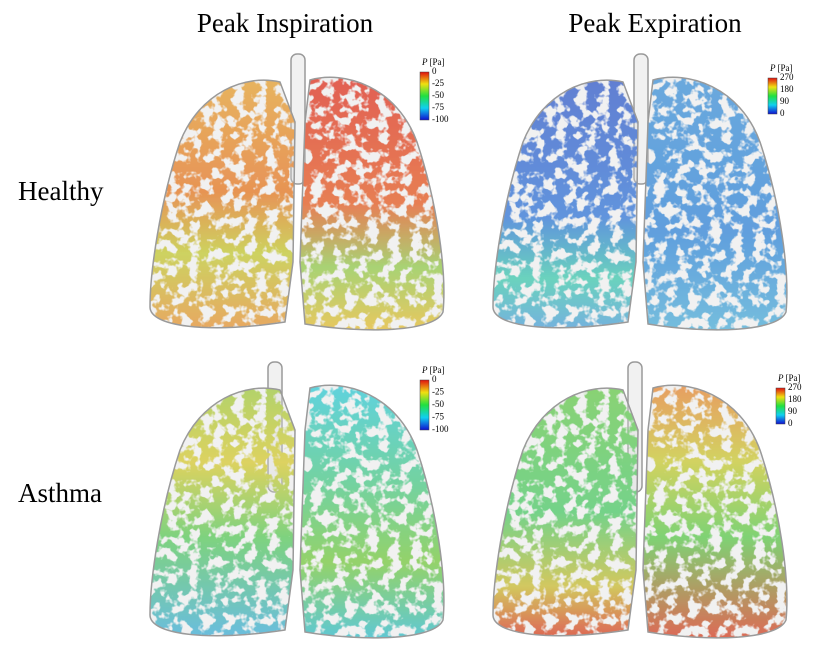  I want to click on row-label: Healthy, so click(61, 191).